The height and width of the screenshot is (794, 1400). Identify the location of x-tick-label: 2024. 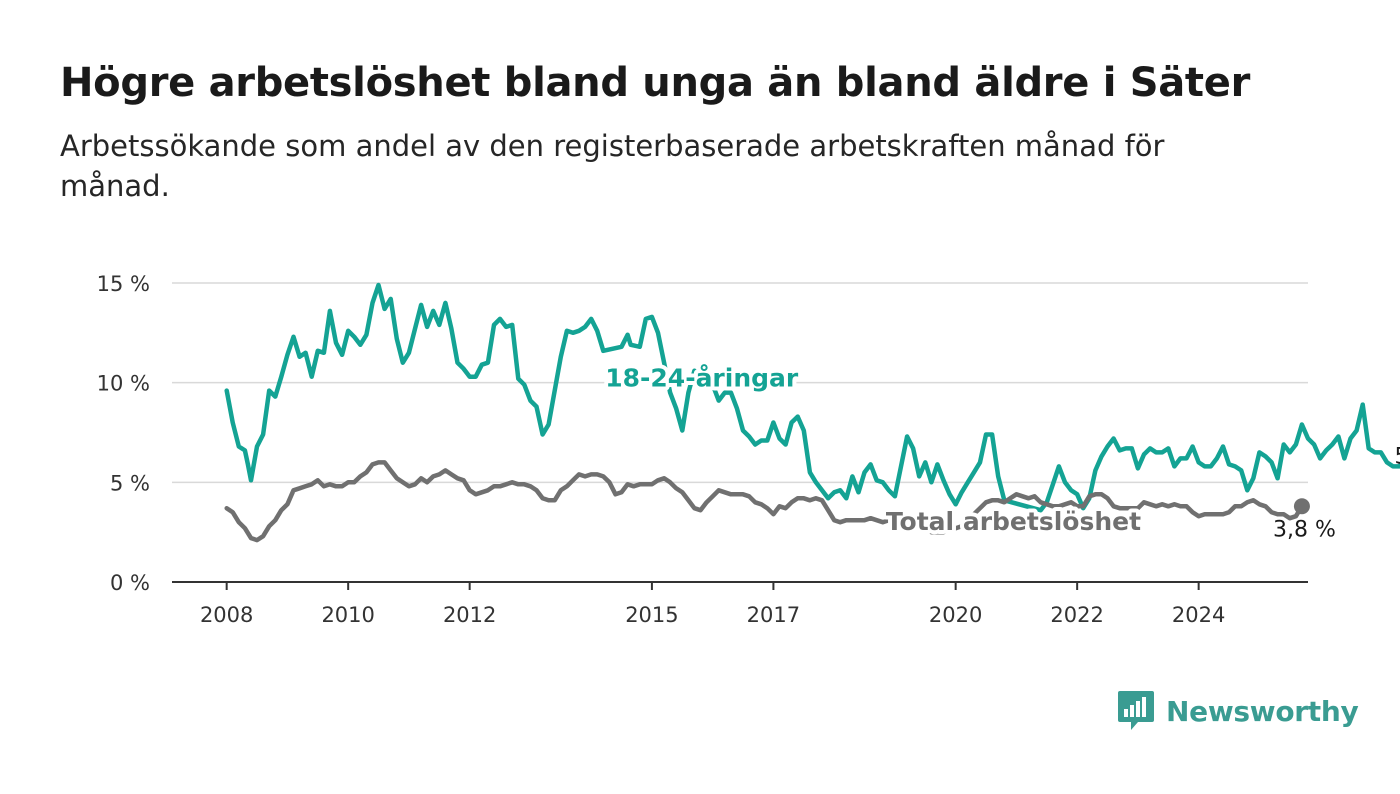
(1198, 615).